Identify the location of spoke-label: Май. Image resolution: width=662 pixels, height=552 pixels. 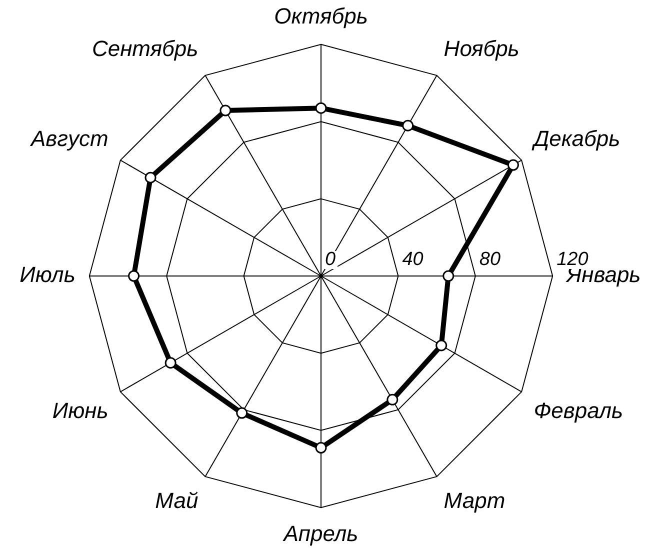
(176, 501).